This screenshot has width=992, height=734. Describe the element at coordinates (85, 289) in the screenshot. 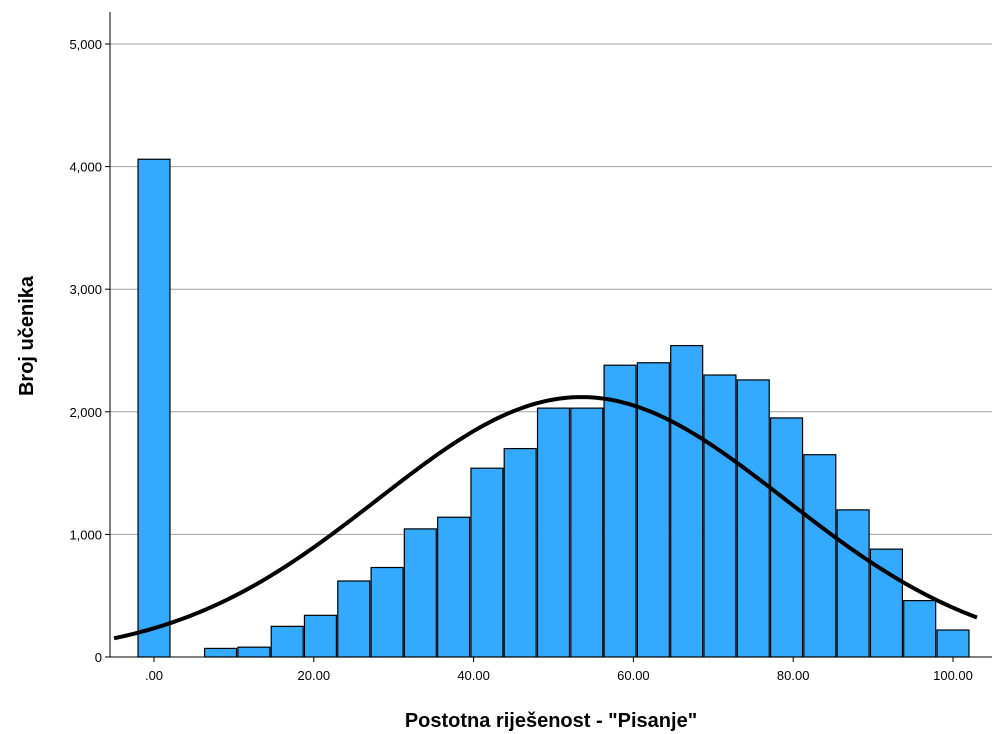

I see `y-tick-label: 3,000` at that location.